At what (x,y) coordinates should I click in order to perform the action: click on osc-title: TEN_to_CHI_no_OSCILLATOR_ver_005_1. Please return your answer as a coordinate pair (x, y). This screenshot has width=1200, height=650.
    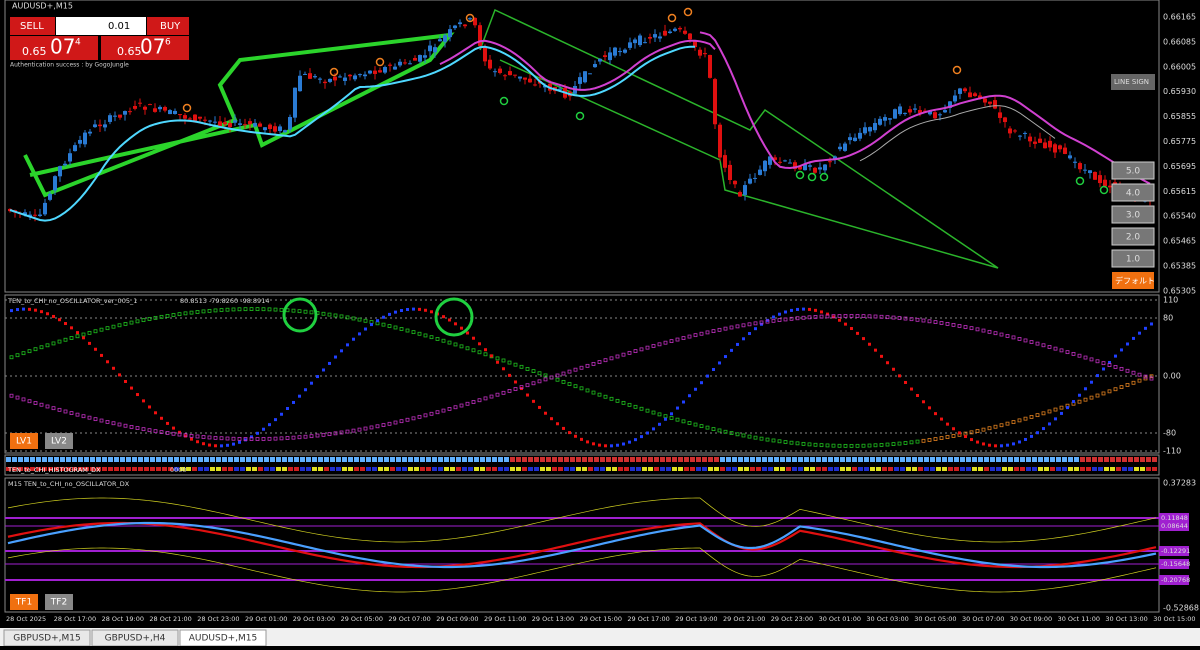
    Looking at the image, I should click on (72, 301).